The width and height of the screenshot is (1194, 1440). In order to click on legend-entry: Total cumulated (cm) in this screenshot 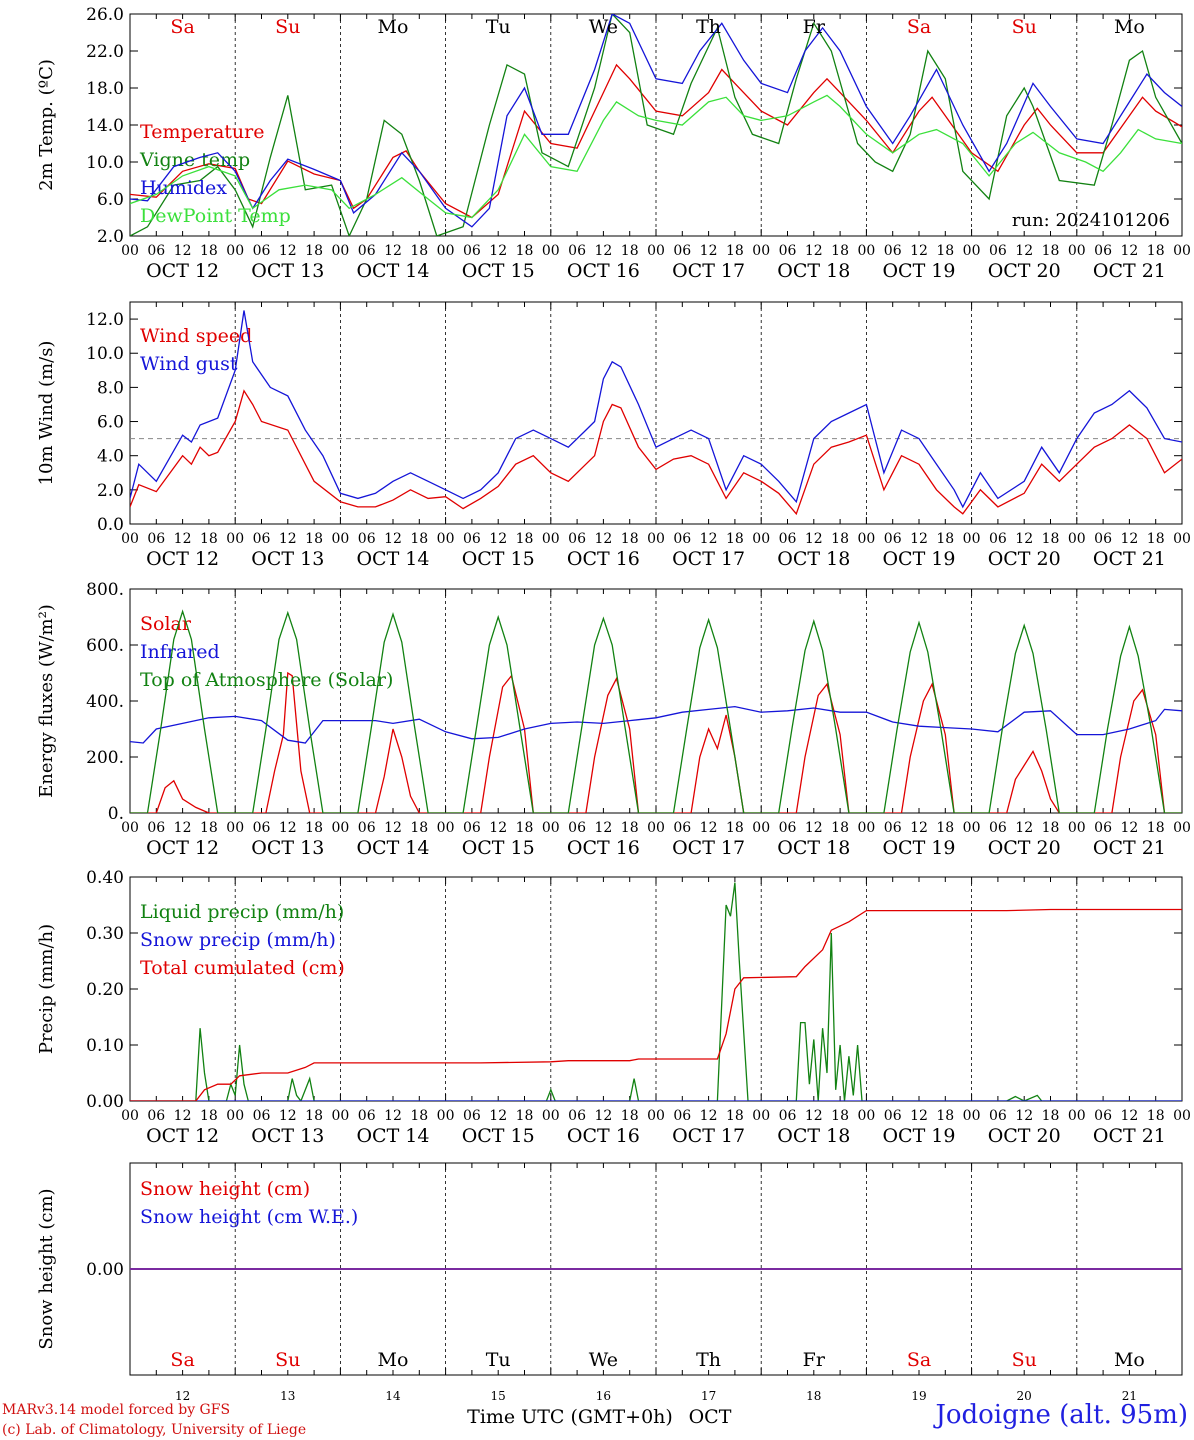, I will do `click(242, 968)`.